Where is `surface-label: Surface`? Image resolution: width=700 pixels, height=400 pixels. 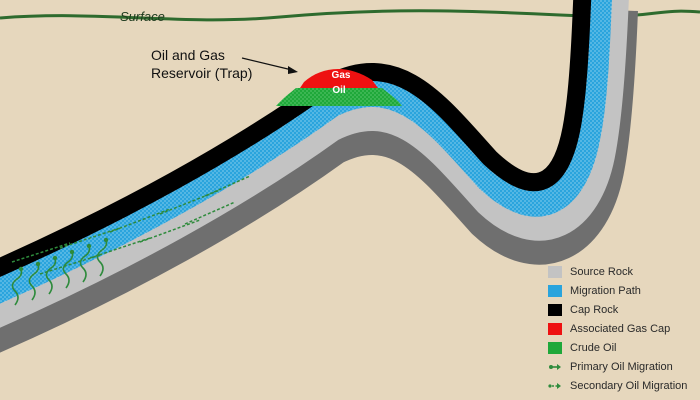 surface-label: Surface is located at coordinates (142, 16).